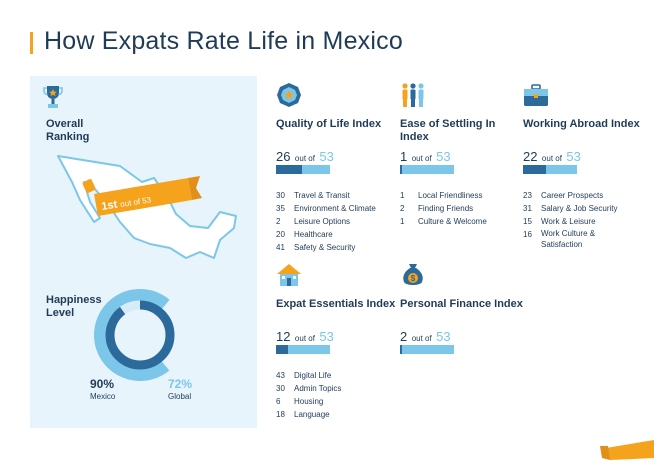  I want to click on card-score: 22 out of 53, so click(552, 156).